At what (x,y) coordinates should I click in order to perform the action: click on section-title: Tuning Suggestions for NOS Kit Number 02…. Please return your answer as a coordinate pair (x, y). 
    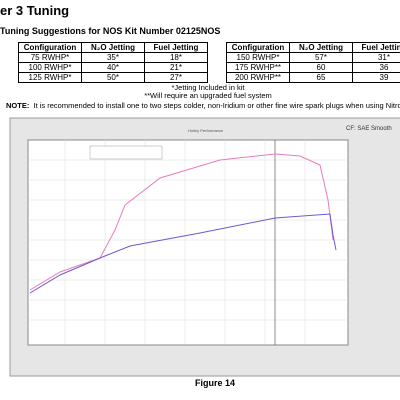
    Looking at the image, I should click on (110, 31).